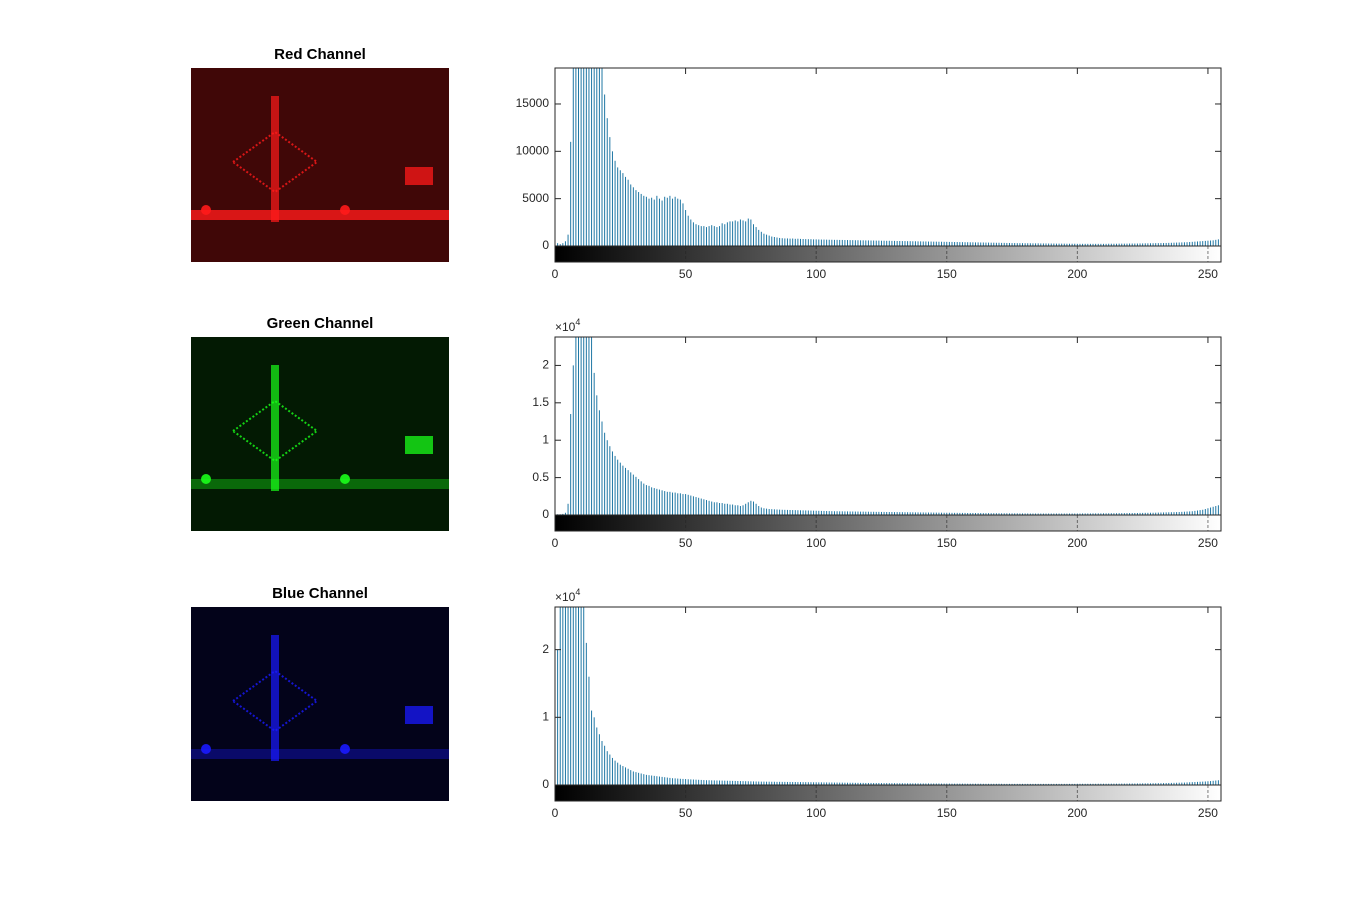  Describe the element at coordinates (320, 54) in the screenshot. I see `image-title: Red Channel` at that location.